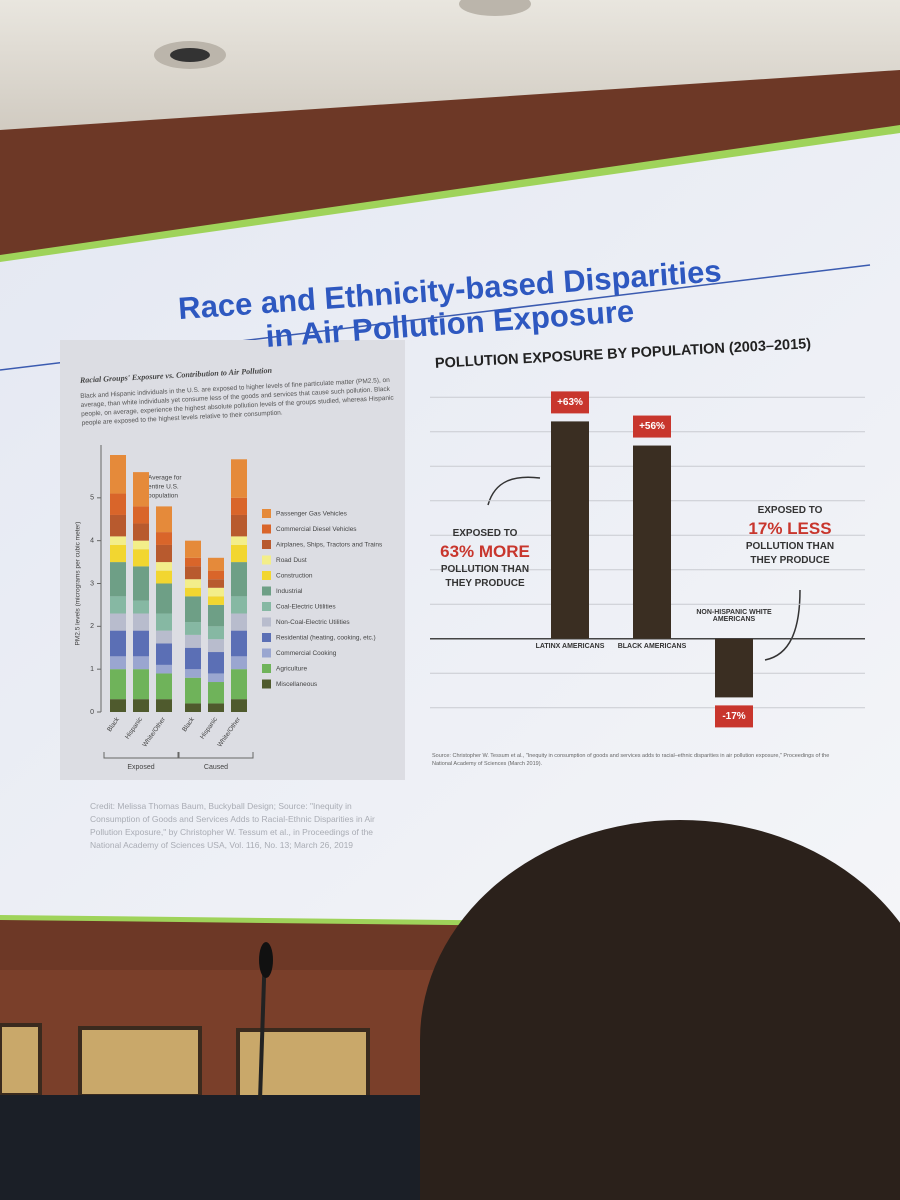 This screenshot has width=900, height=1200. I want to click on legend-label: Construction, so click(294, 576).